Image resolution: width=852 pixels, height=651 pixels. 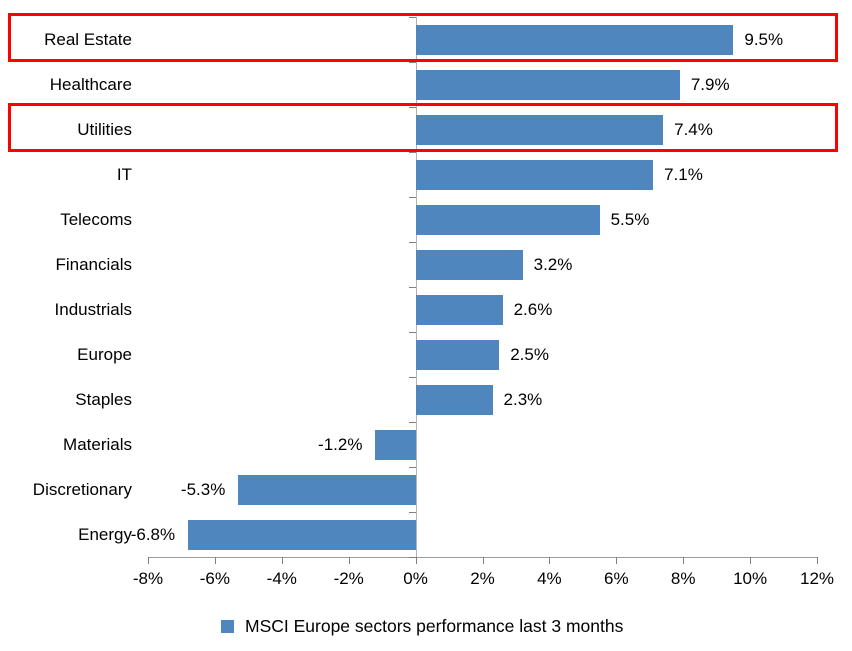 What do you see at coordinates (416, 290) in the screenshot?
I see `category-axis-line` at bounding box center [416, 290].